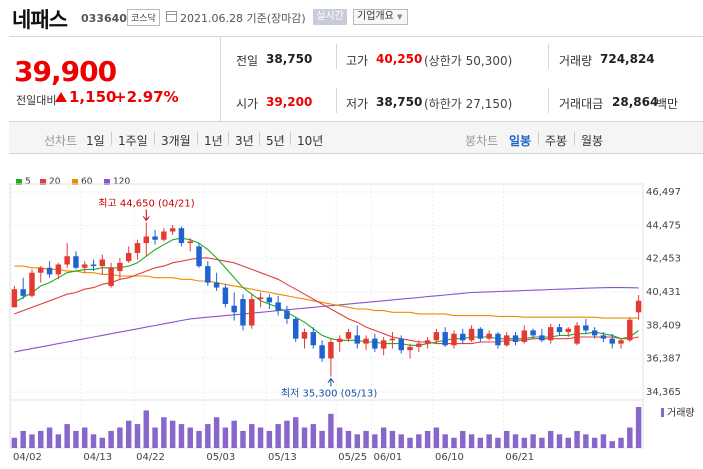  Describe the element at coordinates (27, 457) in the screenshot. I see `x-tick-label: 04/02` at that location.